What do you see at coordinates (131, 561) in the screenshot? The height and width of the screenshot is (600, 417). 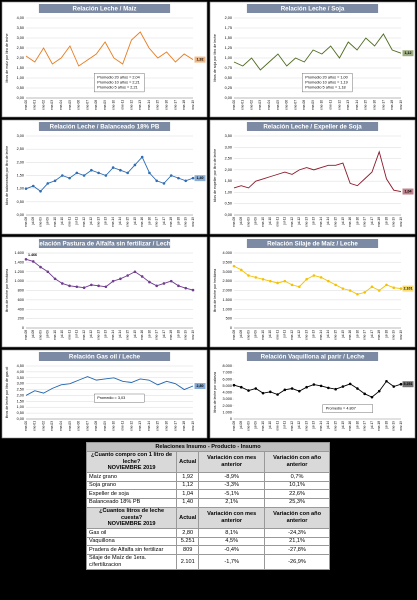 I see `table-cell: Silaje de Maíz de 1era. c/fertilizacion` at bounding box center [131, 561].